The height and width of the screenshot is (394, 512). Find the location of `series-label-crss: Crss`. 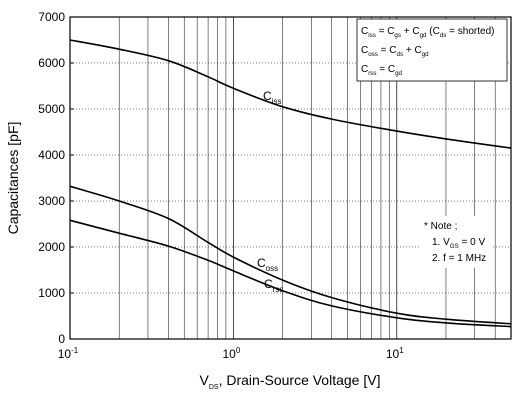

series-label-crss: Crss is located at coordinates (273, 285).